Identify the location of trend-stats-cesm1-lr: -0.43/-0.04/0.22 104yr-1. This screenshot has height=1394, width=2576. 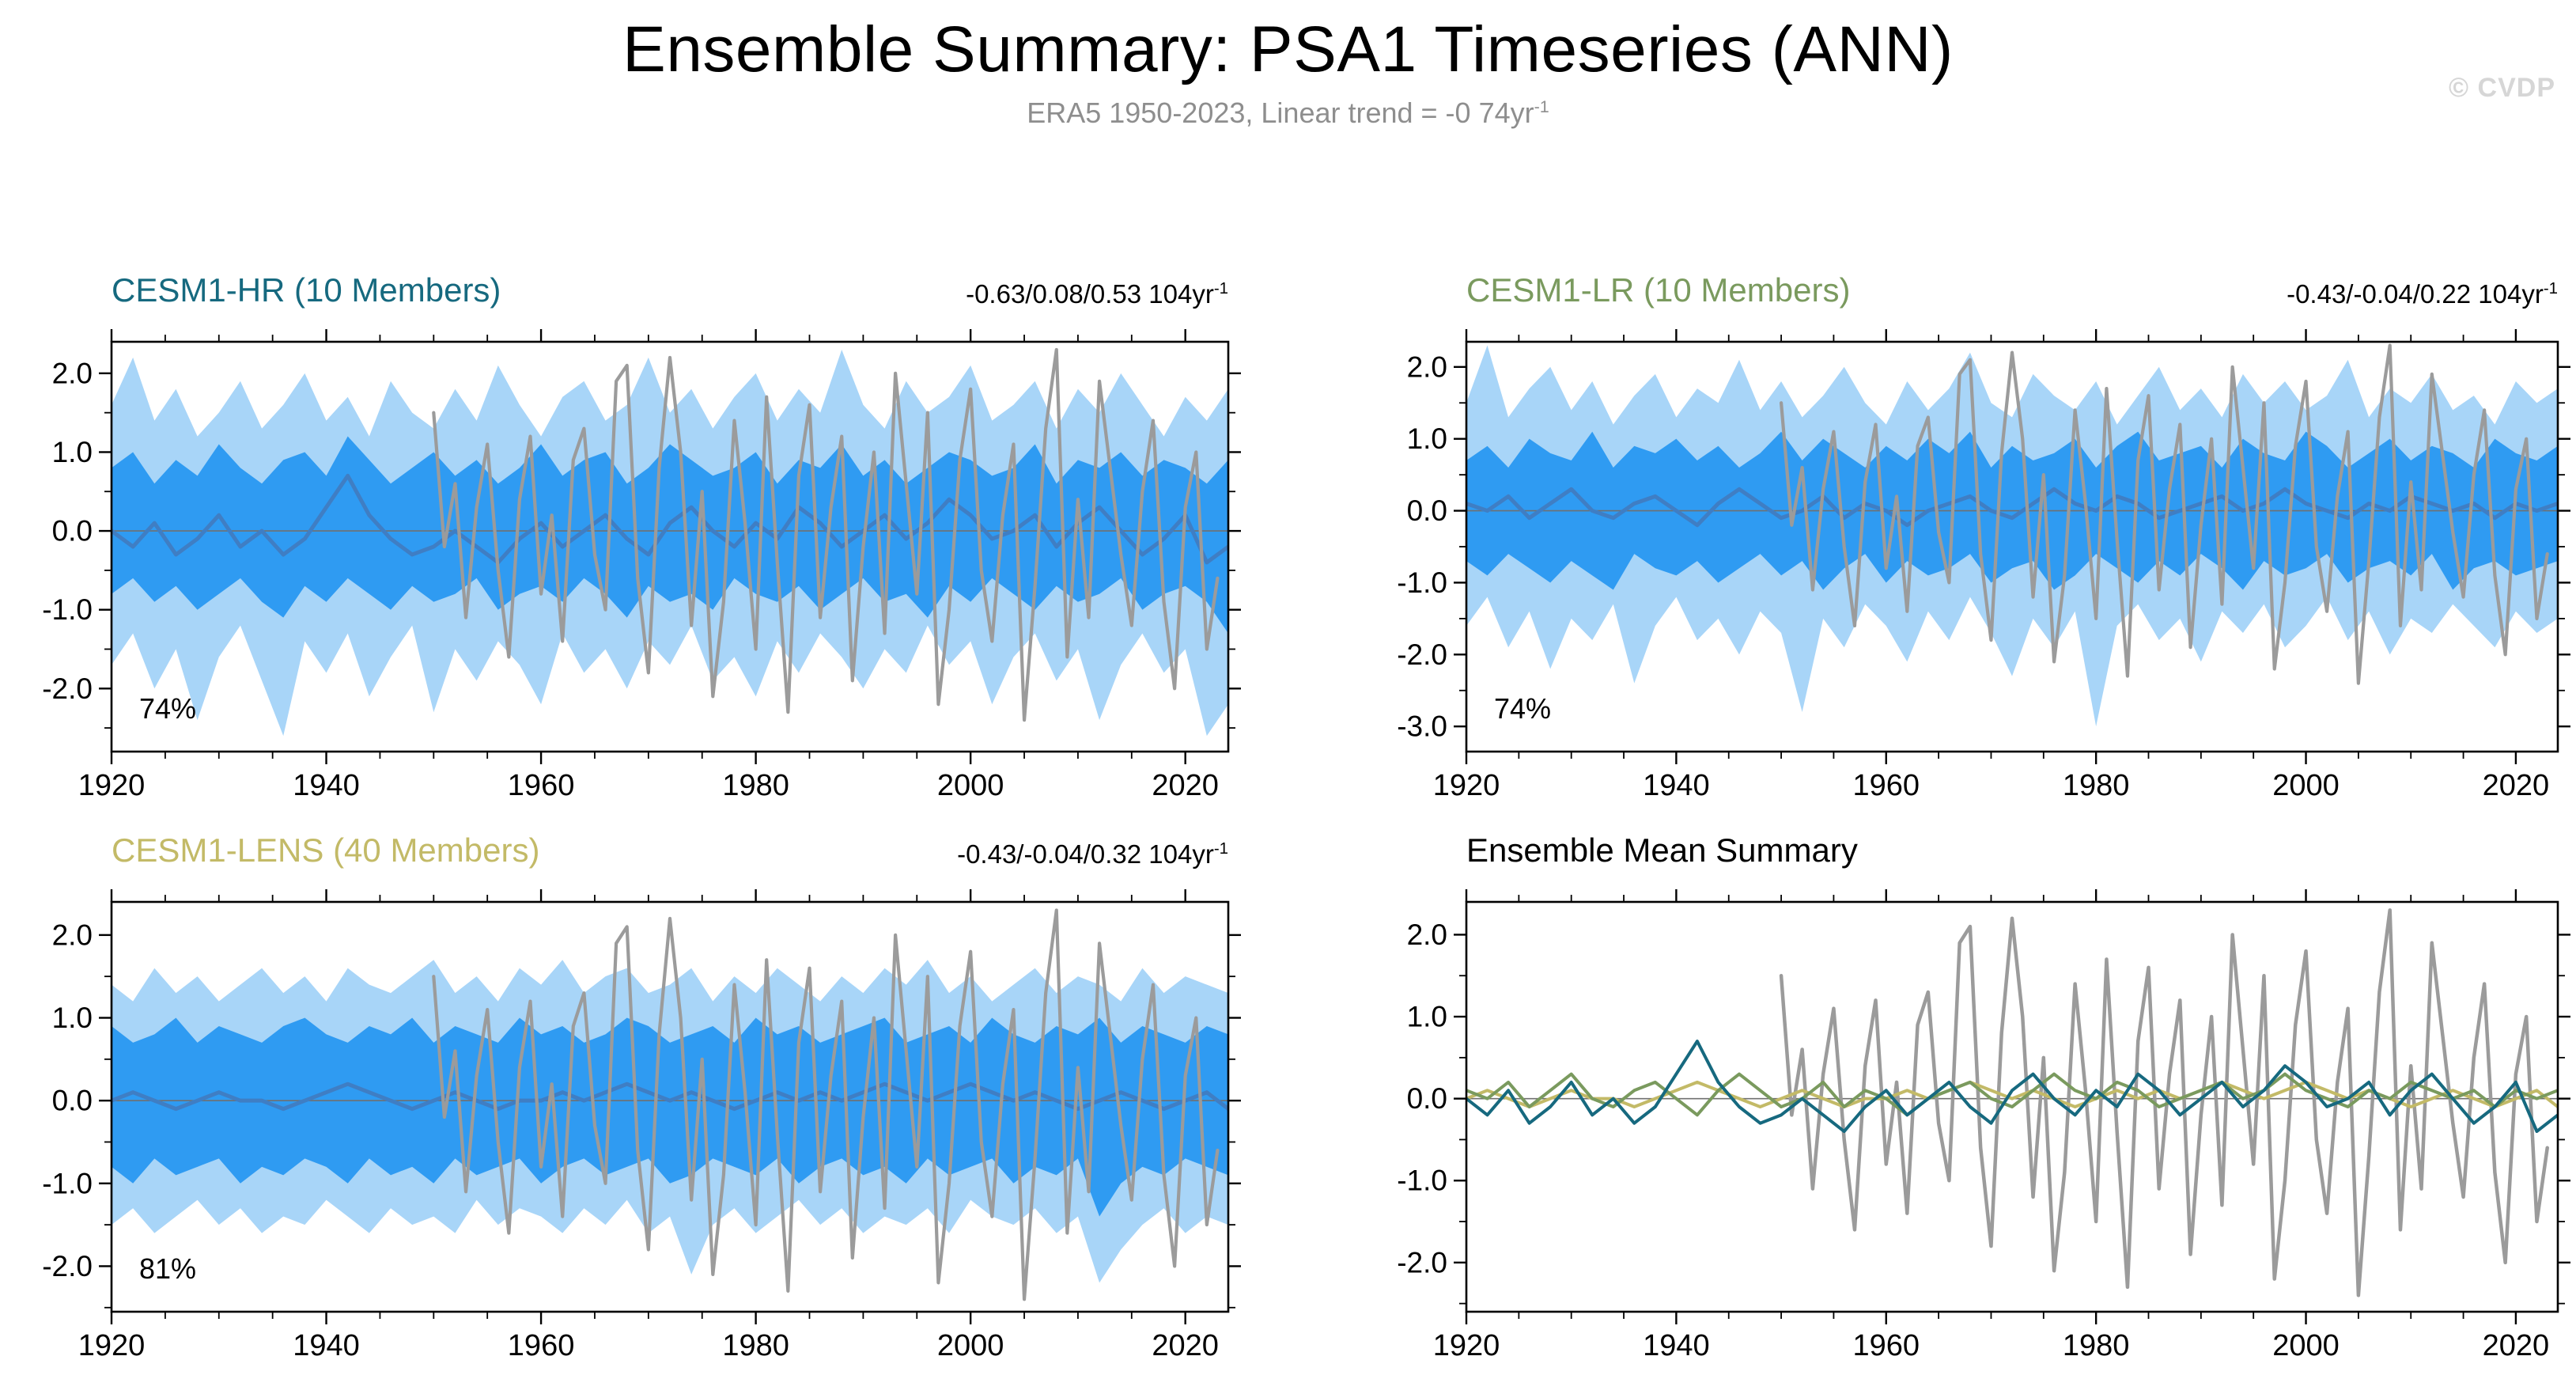
(2422, 294).